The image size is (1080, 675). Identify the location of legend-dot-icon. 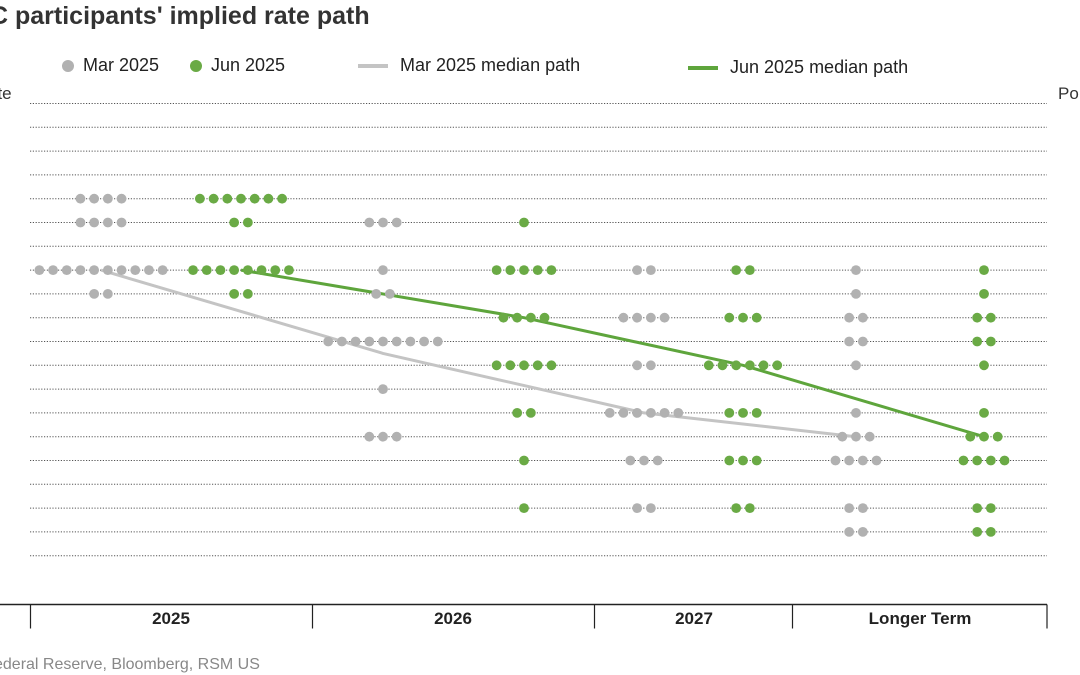
(196, 65).